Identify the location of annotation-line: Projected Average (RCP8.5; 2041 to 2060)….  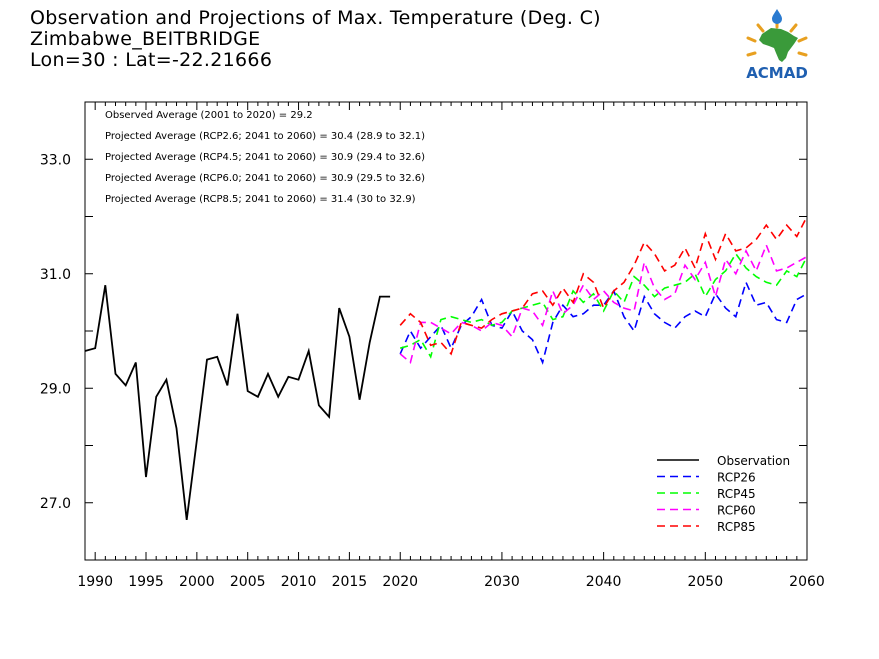
(260, 199).